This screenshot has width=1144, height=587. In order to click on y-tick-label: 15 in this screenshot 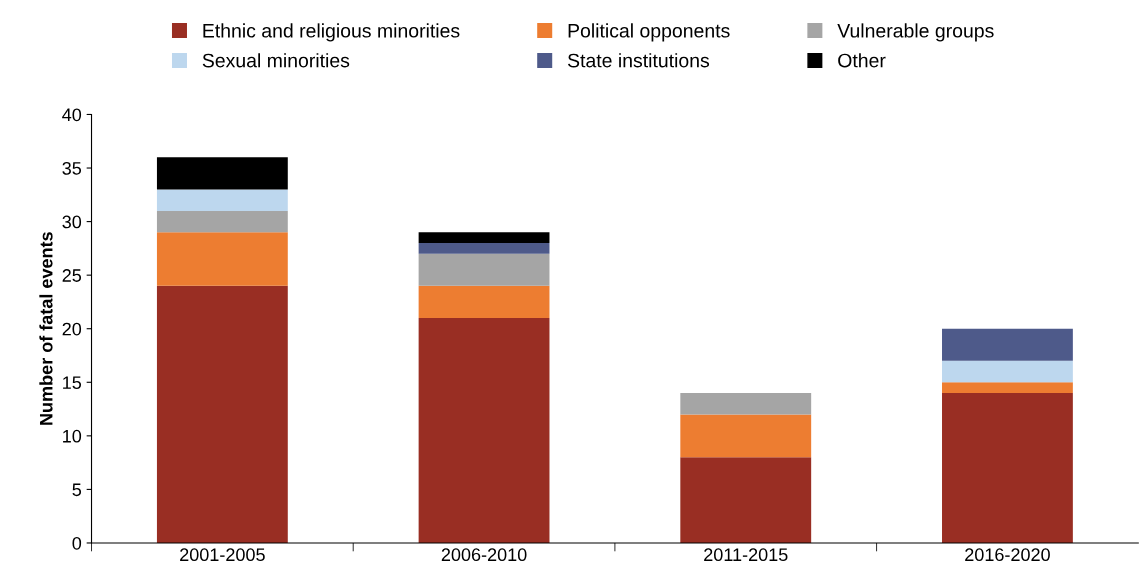, I will do `click(72, 382)`.